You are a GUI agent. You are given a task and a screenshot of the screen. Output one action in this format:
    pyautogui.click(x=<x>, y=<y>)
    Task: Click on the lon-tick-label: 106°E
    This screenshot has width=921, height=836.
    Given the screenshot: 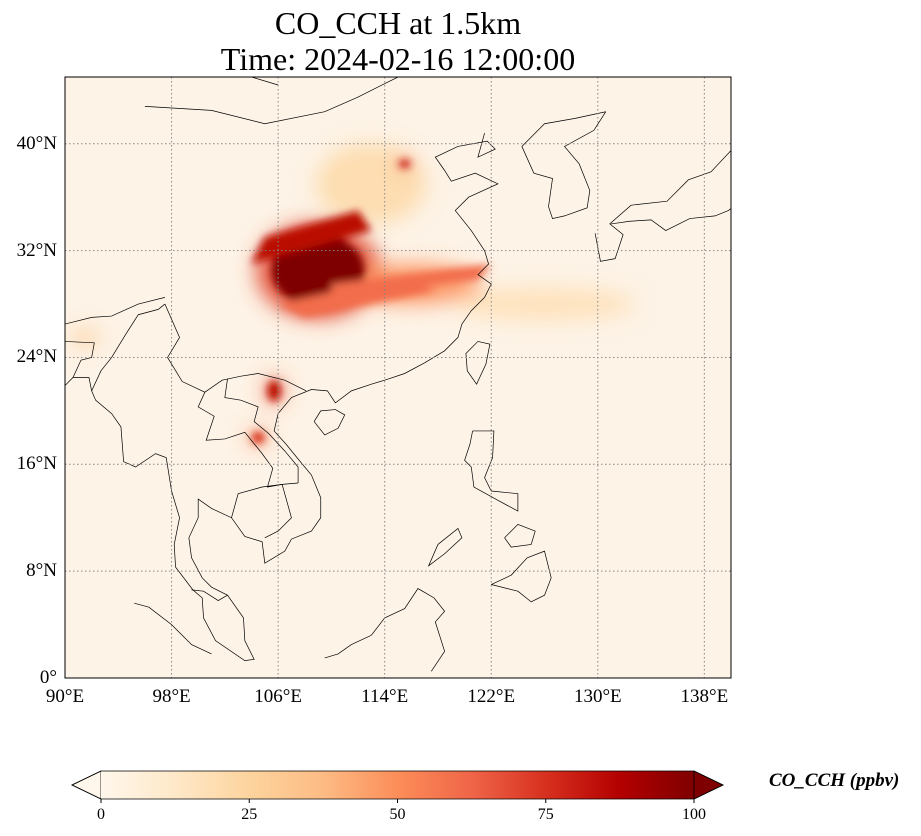 What is the action you would take?
    pyautogui.click(x=278, y=696)
    